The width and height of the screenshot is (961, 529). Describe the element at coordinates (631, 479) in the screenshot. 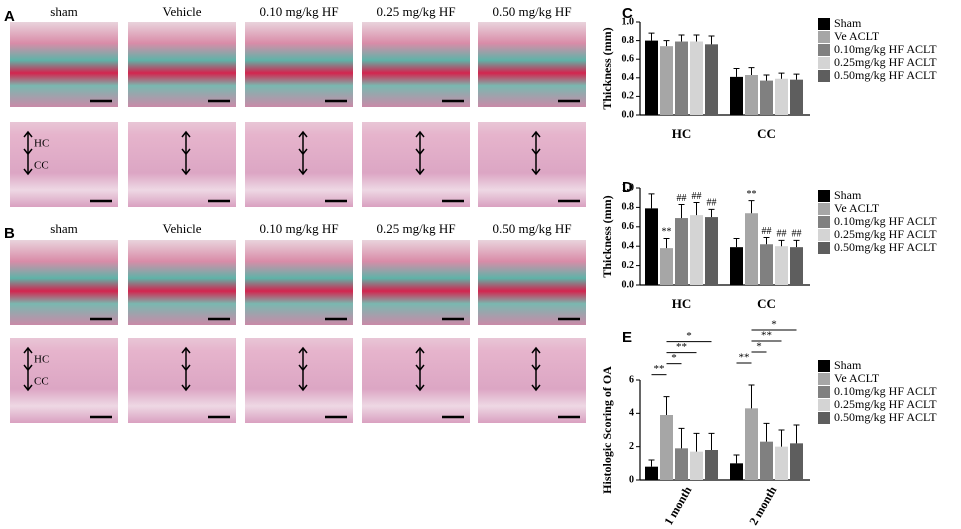

I see `y-tick-label: 0` at that location.